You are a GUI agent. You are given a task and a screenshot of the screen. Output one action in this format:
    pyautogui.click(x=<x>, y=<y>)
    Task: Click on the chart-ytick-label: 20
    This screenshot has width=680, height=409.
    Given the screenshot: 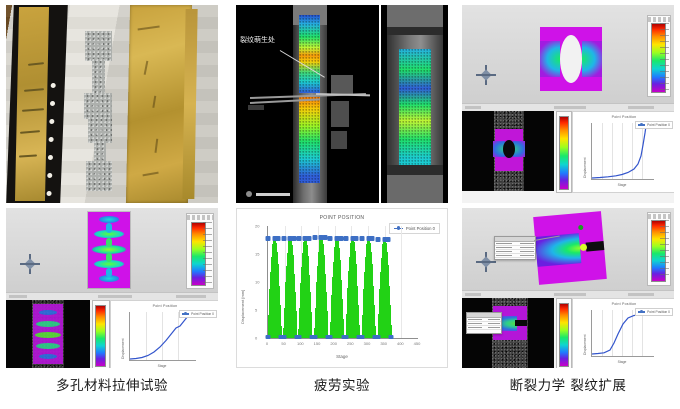 What is the action you would take?
    pyautogui.click(x=257, y=226)
    